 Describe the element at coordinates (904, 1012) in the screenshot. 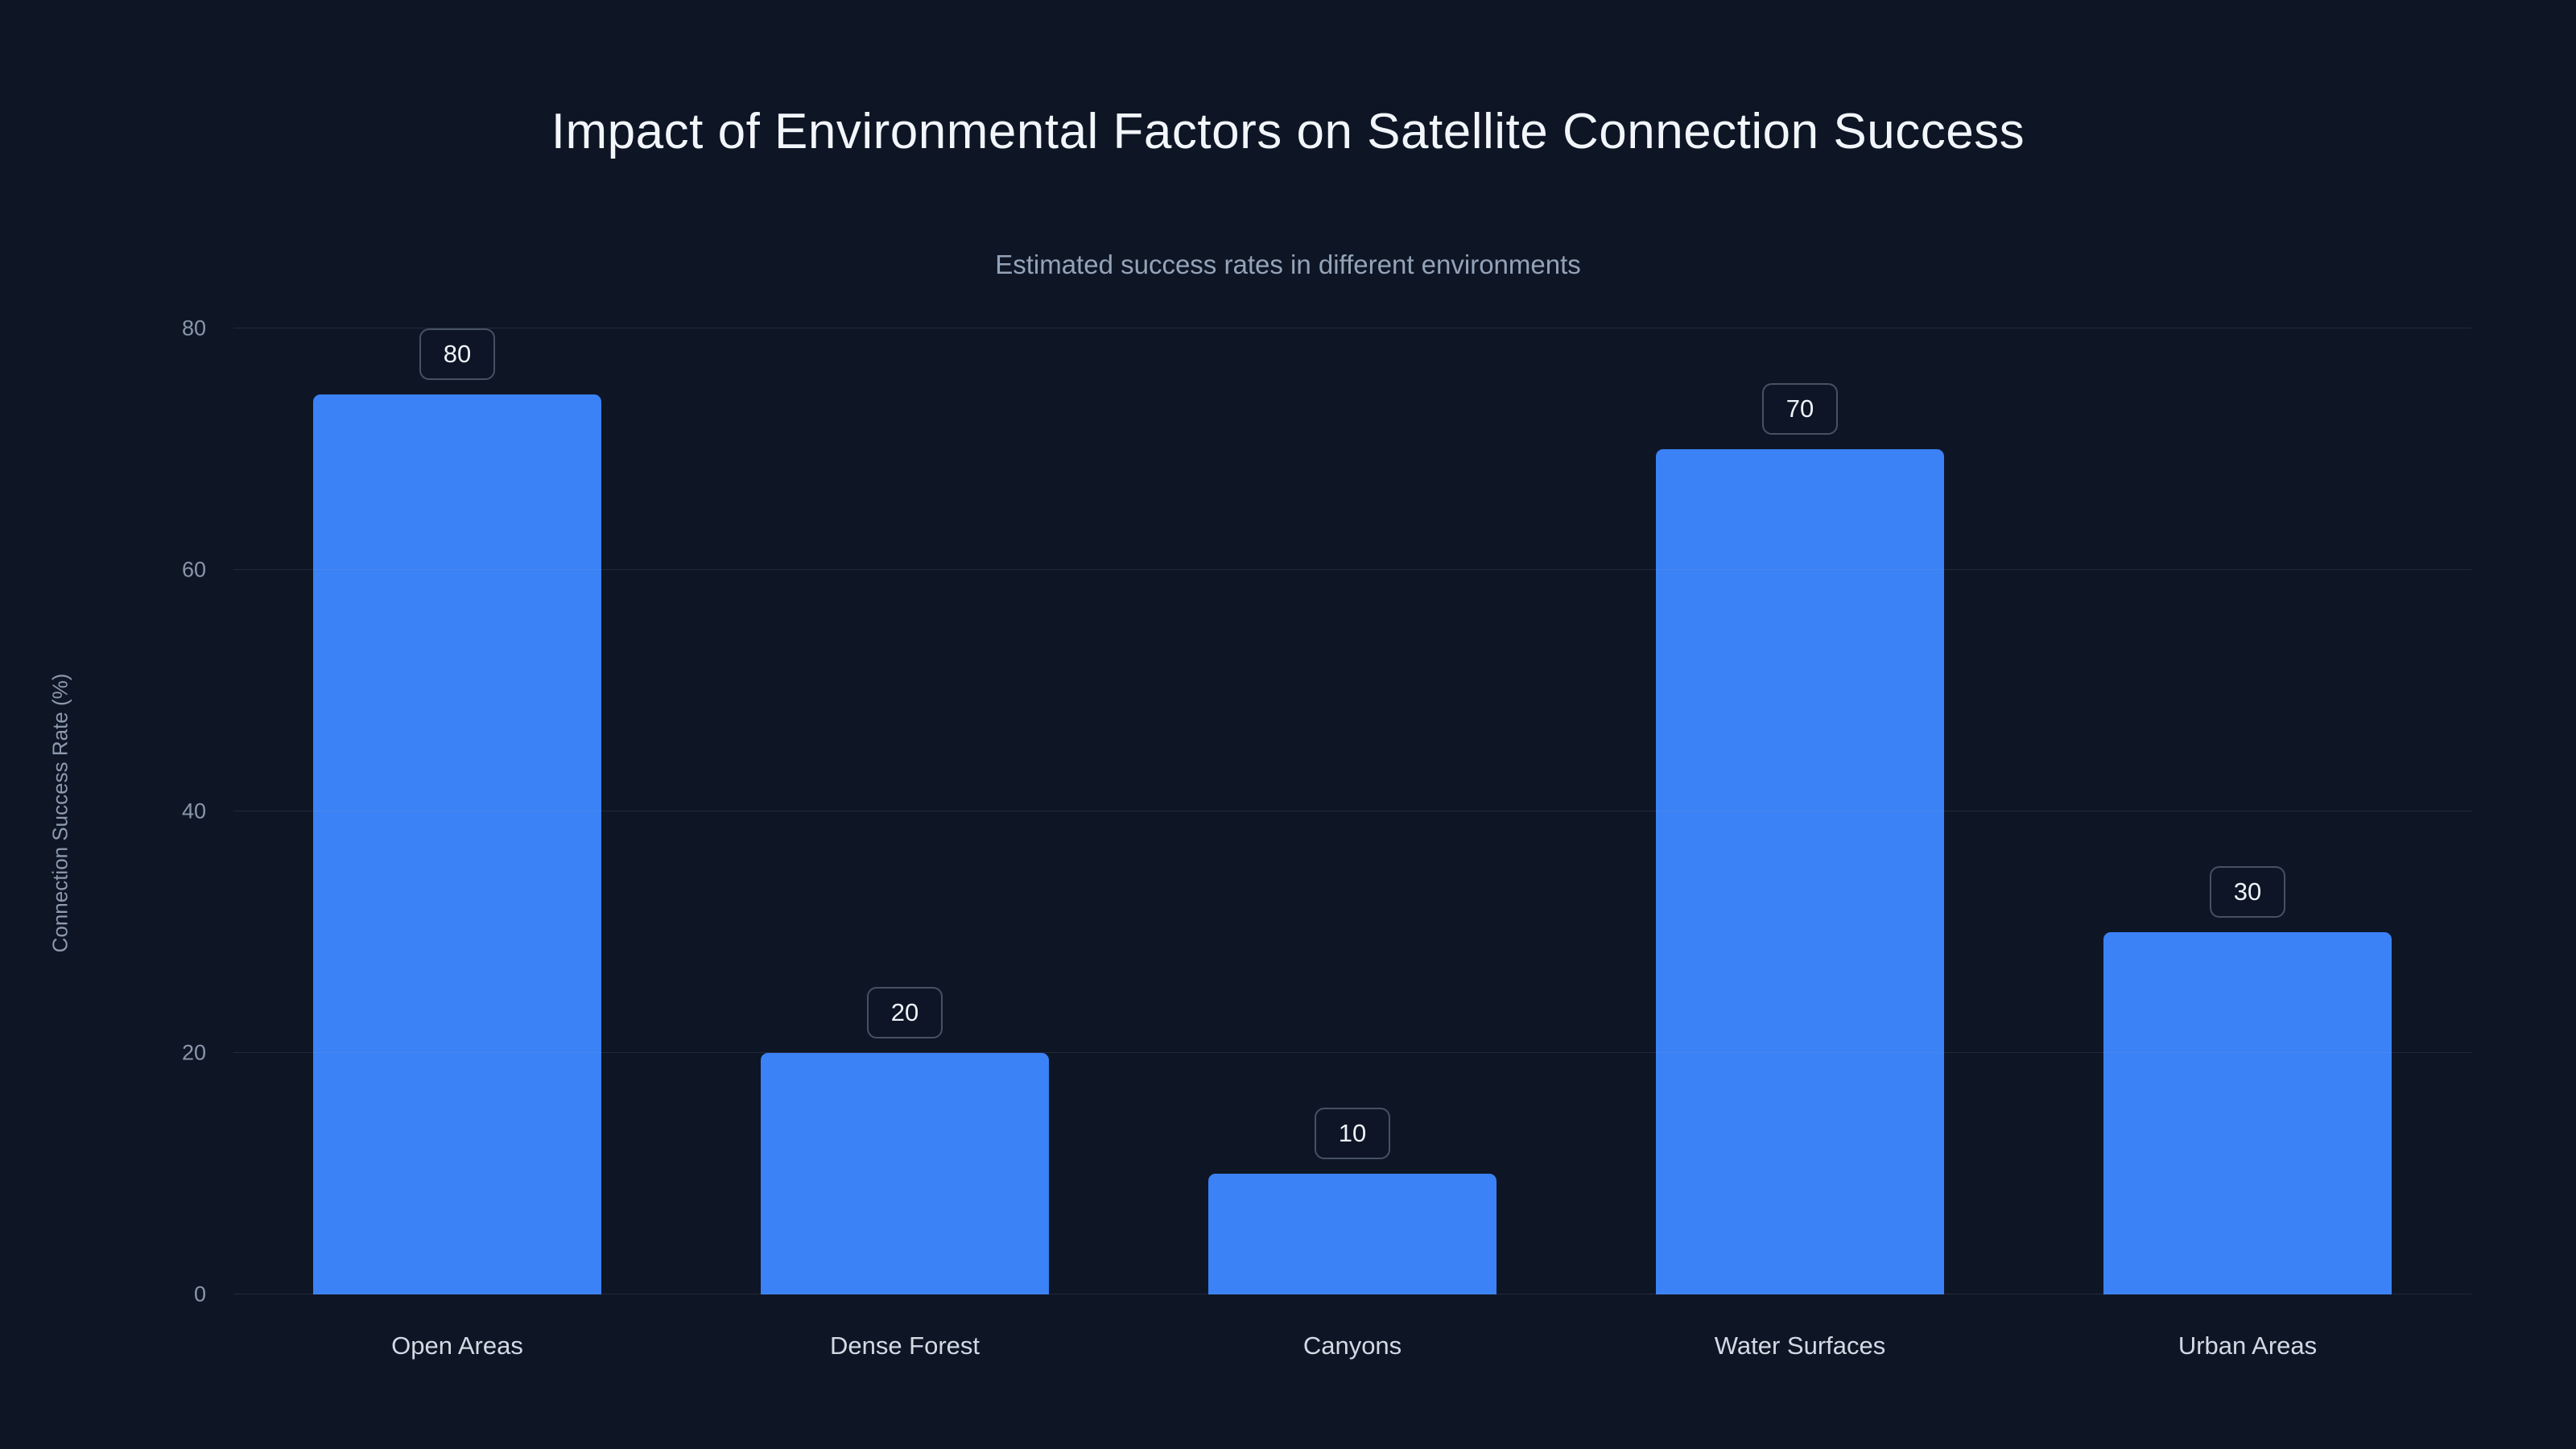

I see `value-label-badge: 20` at that location.